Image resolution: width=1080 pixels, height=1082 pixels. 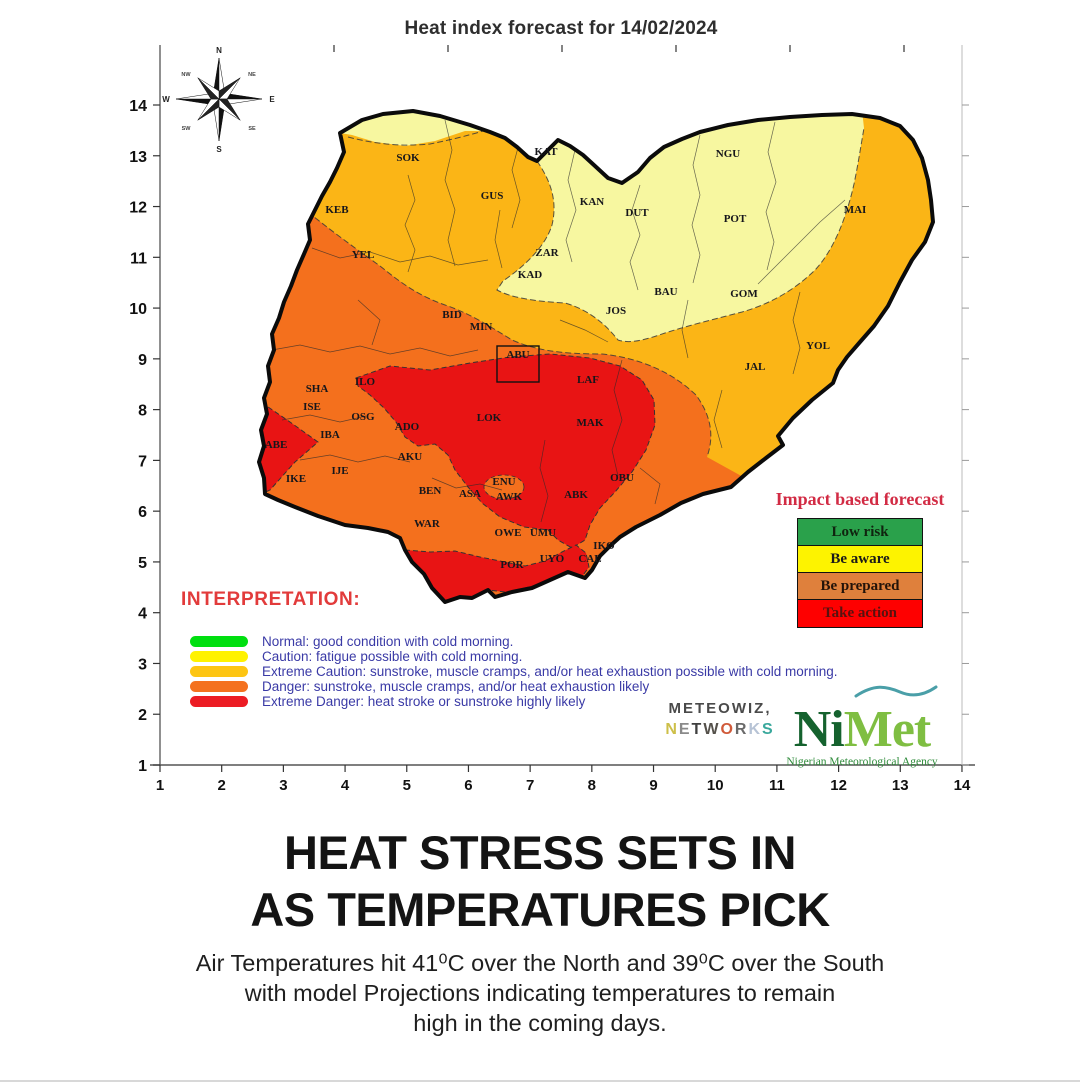 What do you see at coordinates (604, 546) in the screenshot?
I see `region-label-iko: IKO` at bounding box center [604, 546].